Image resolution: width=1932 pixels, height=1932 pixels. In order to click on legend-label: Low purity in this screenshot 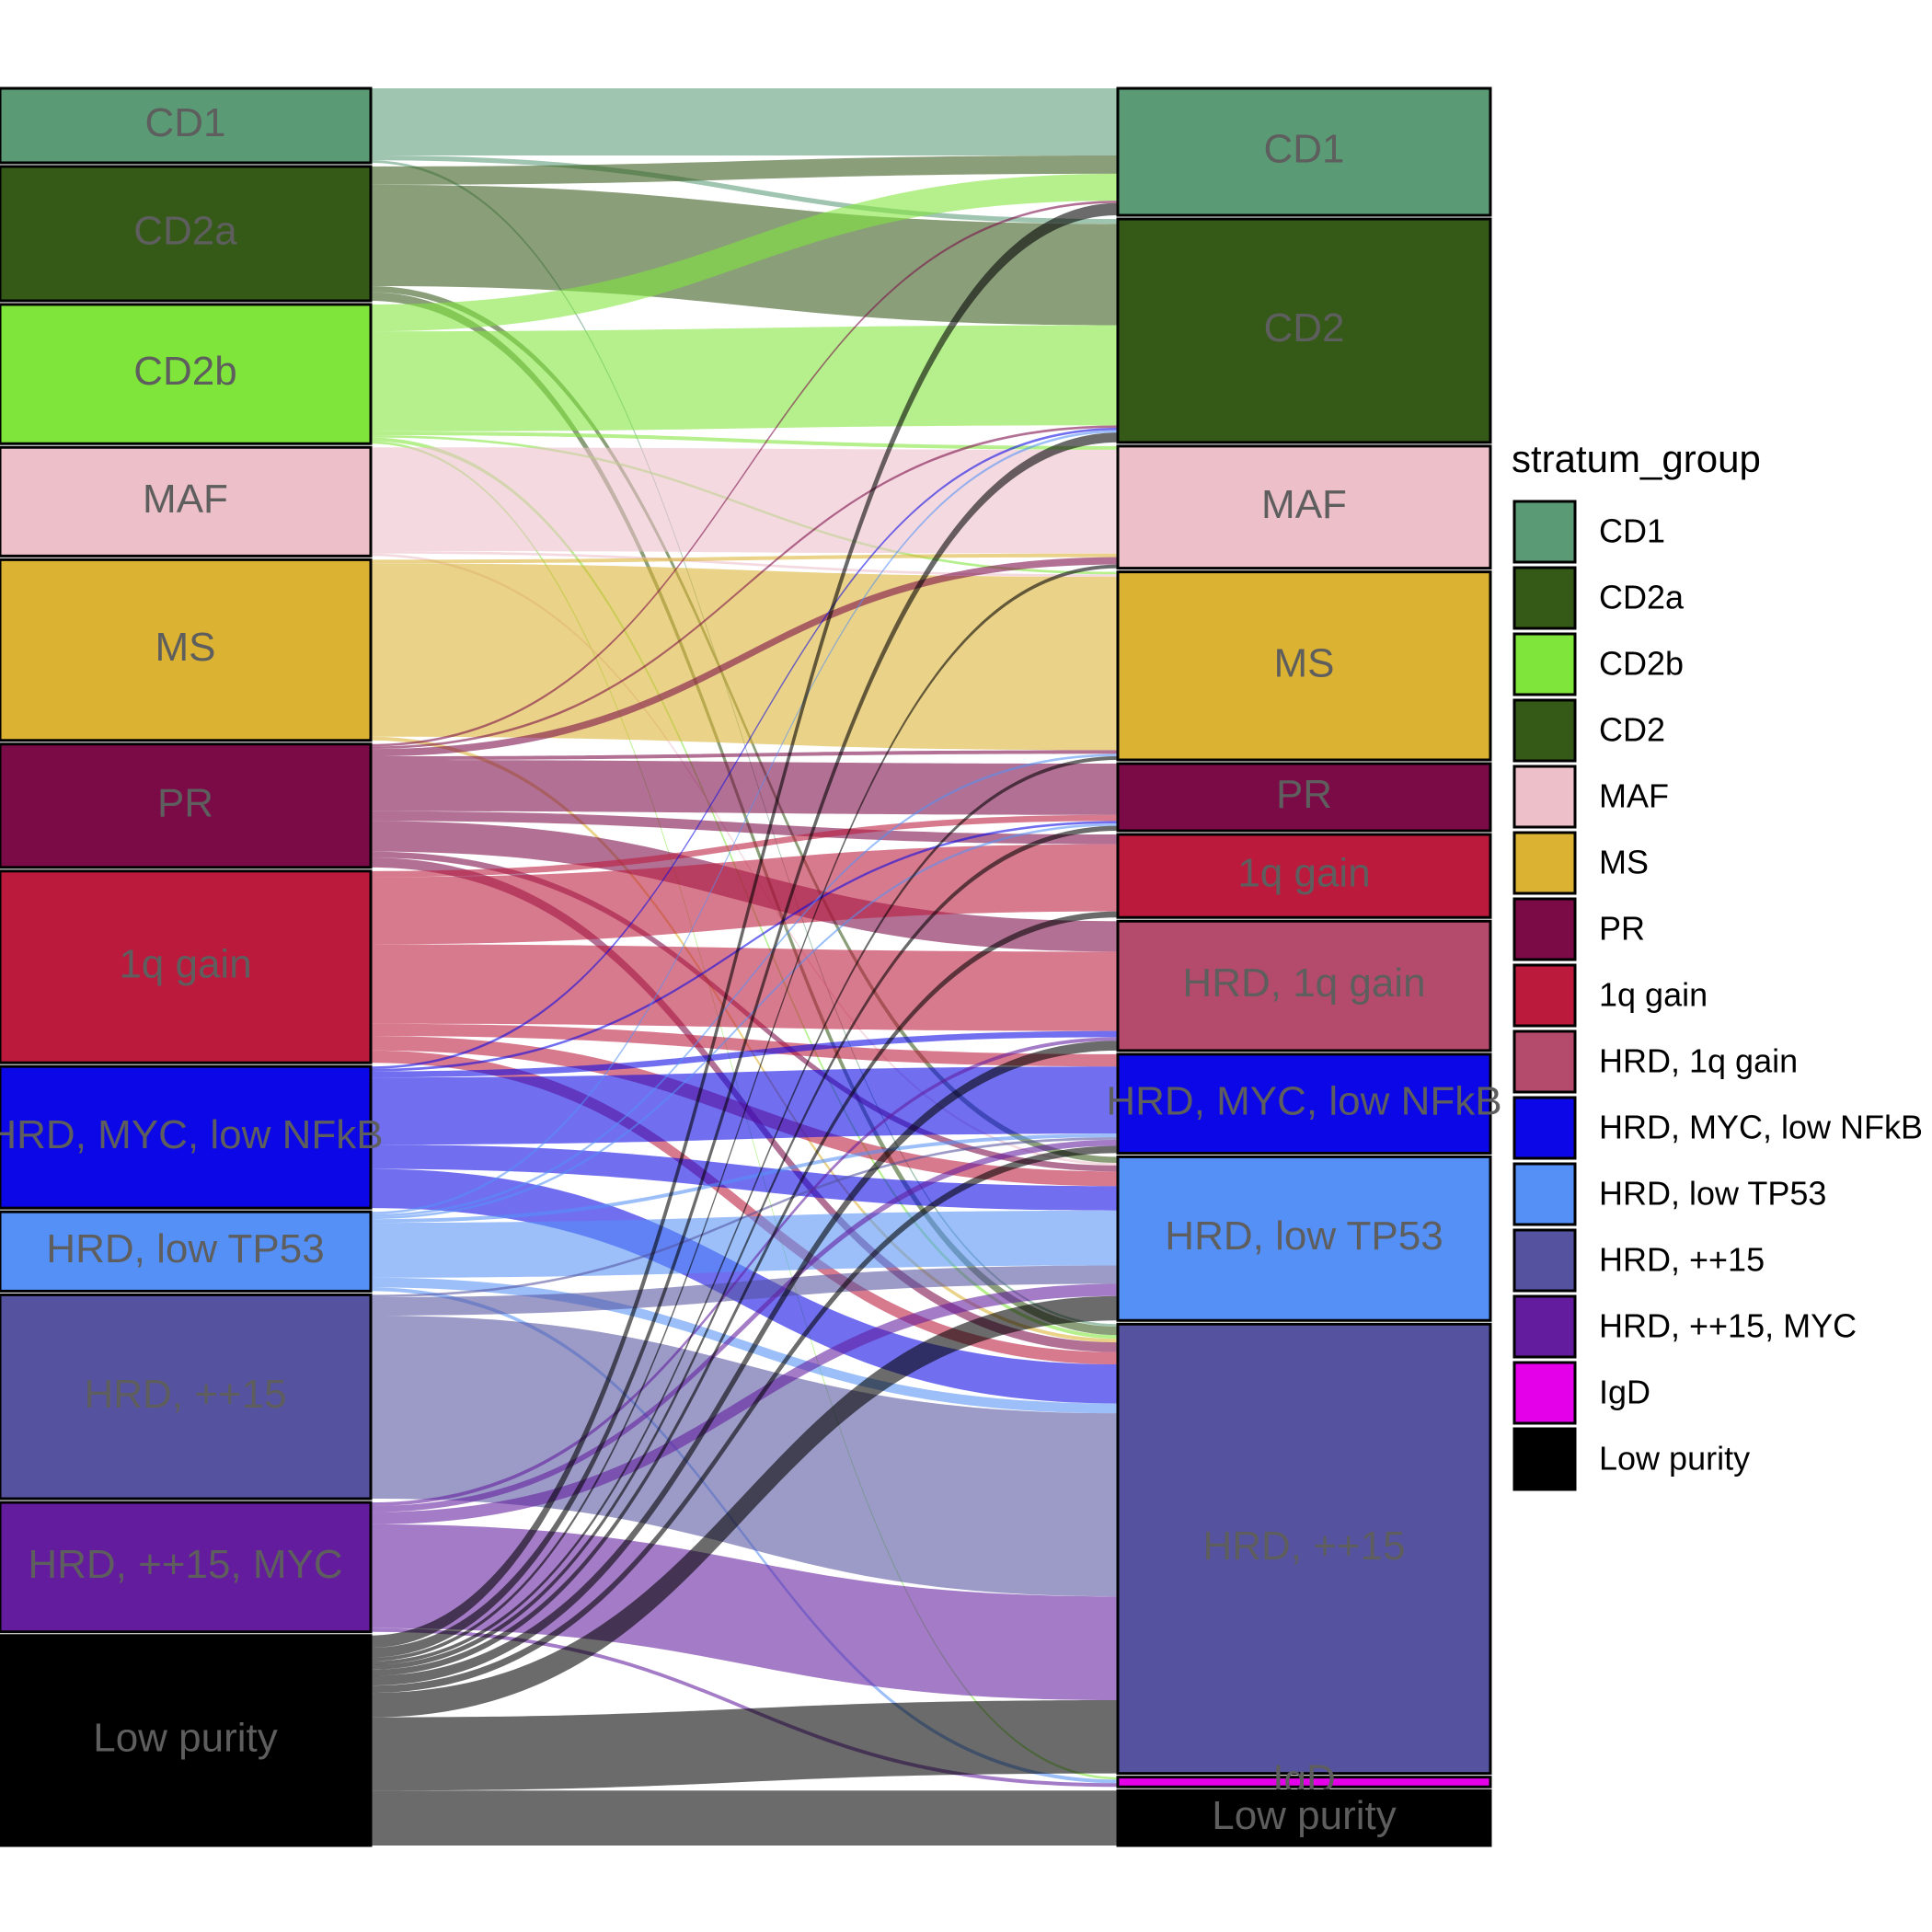, I will do `click(1674, 1459)`.